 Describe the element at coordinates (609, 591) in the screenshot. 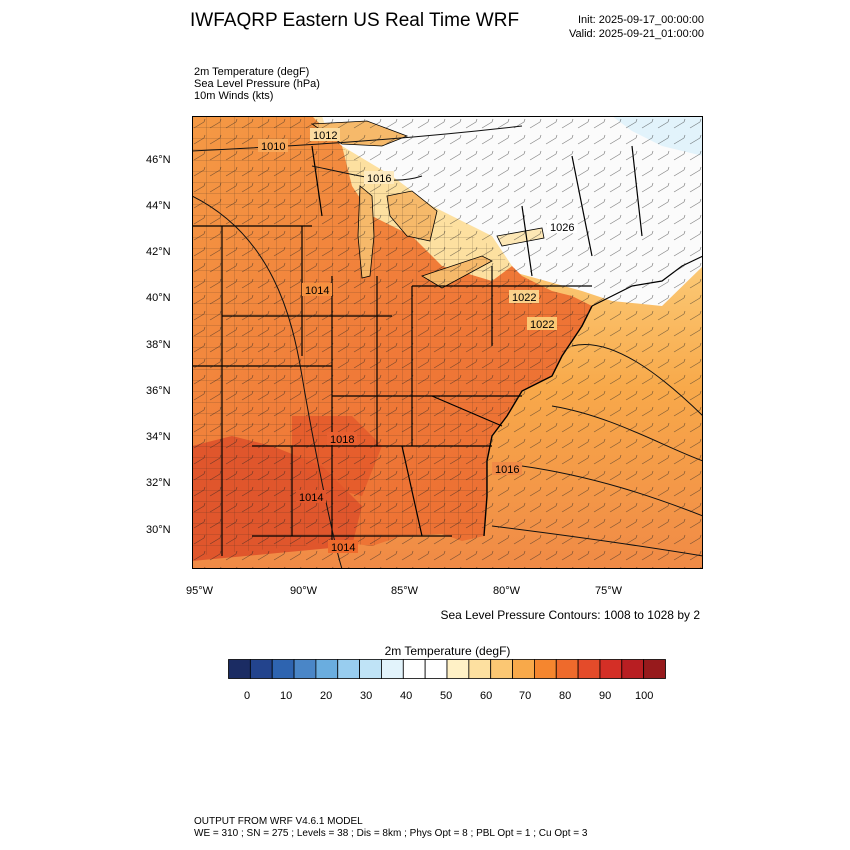

I see `lon-label: 75°W` at that location.